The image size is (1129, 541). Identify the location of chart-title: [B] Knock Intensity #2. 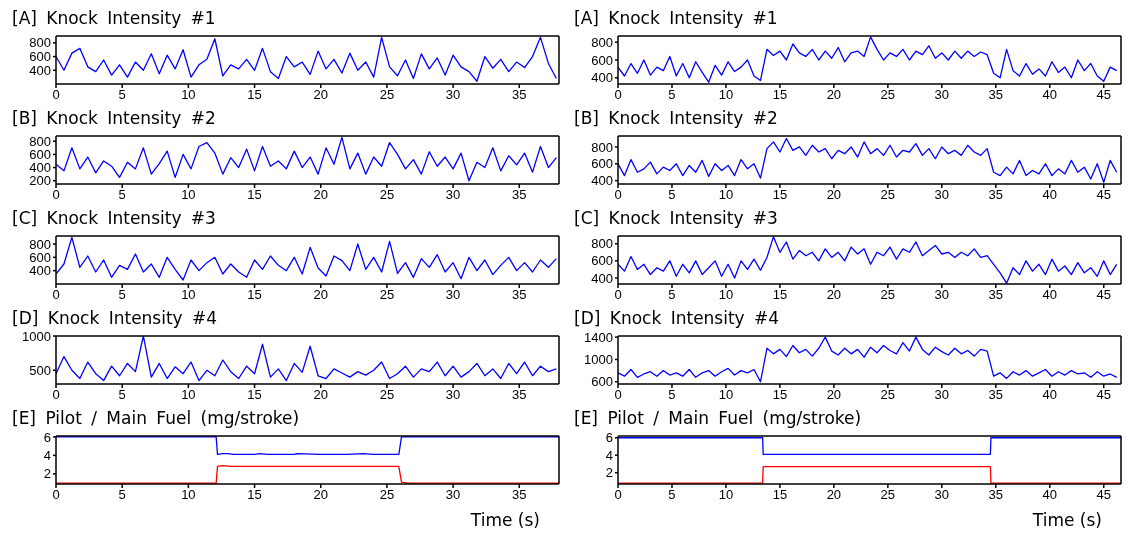
(114, 118).